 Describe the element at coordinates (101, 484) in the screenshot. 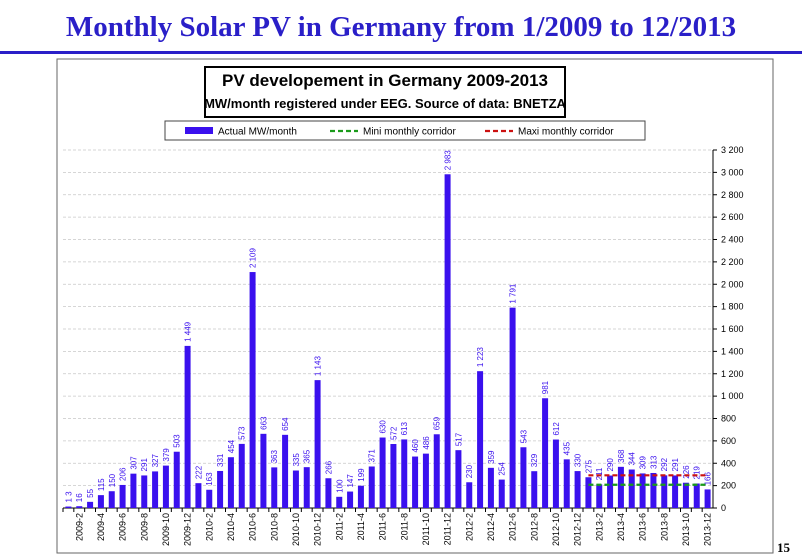

I see `value-label: 115` at that location.